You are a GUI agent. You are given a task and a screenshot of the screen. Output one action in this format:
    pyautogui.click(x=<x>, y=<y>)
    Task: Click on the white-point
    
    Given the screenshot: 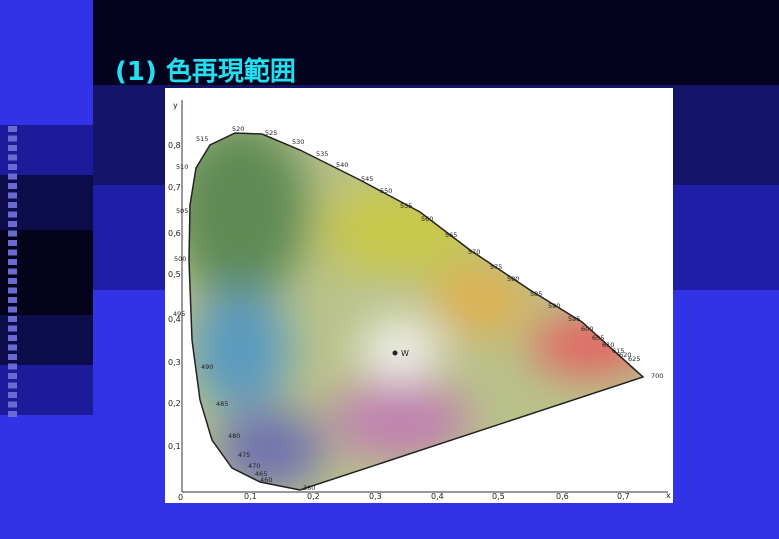 What is the action you would take?
    pyautogui.click(x=395, y=353)
    